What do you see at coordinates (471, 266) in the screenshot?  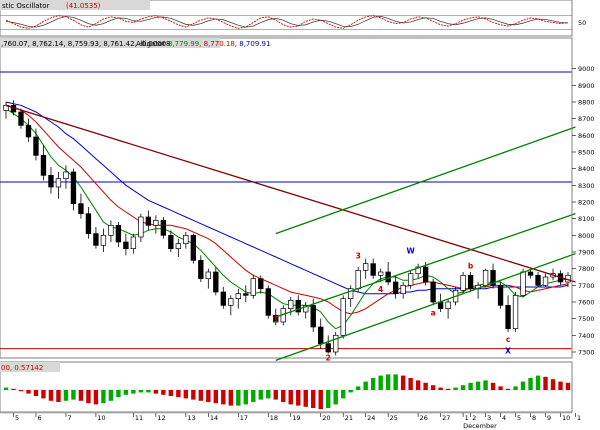 I see `wave-label: b` at bounding box center [471, 266].